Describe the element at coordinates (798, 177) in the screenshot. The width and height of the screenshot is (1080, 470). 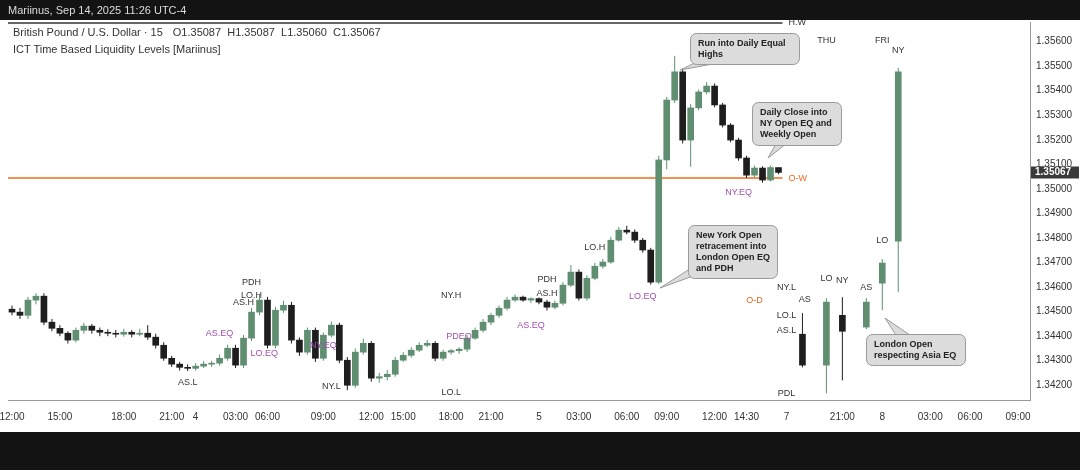
I see `ref-line-label: O-W` at that location.